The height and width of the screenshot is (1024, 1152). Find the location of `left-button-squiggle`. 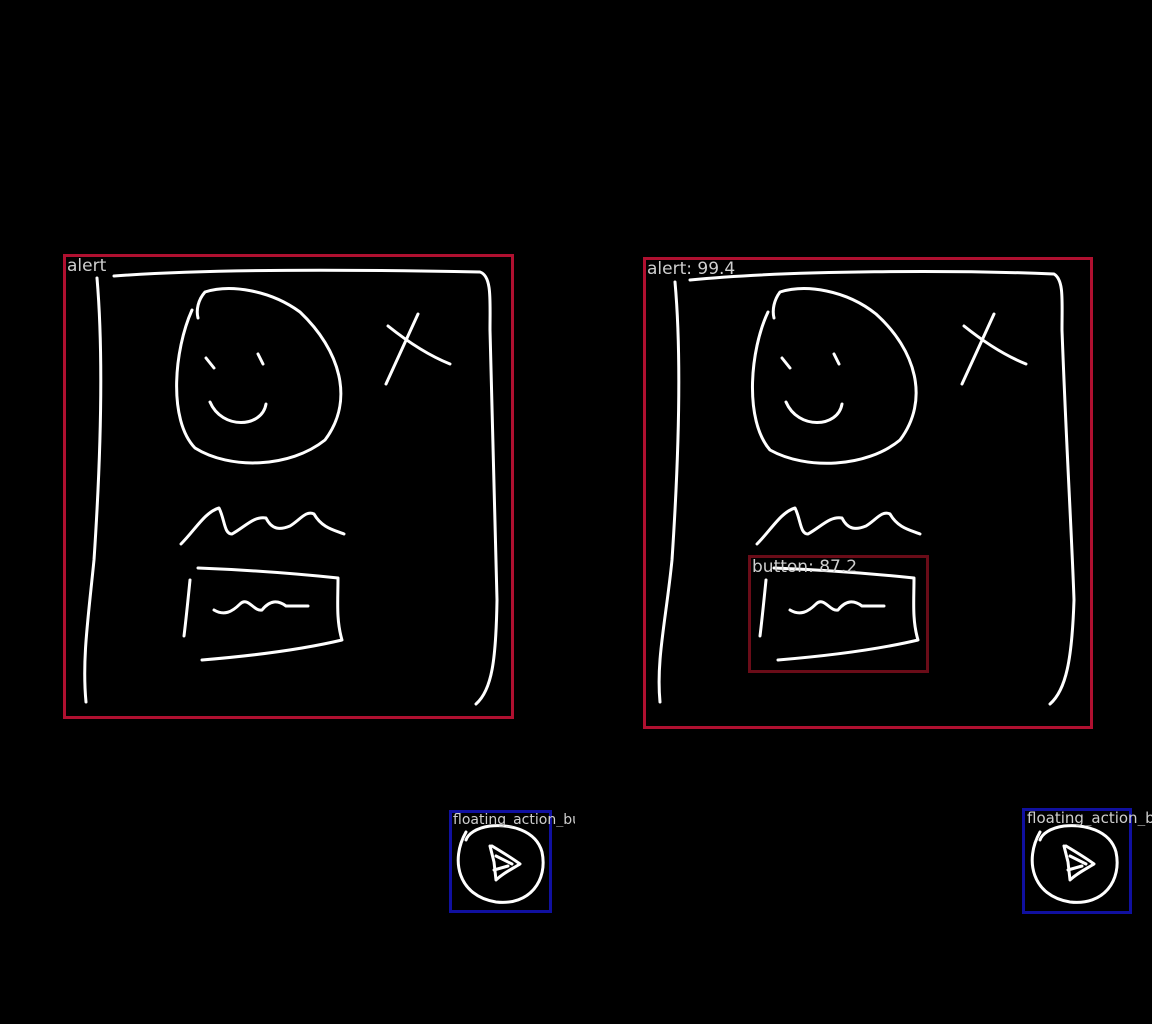

left-button-squiggle is located at coordinates (261, 607).